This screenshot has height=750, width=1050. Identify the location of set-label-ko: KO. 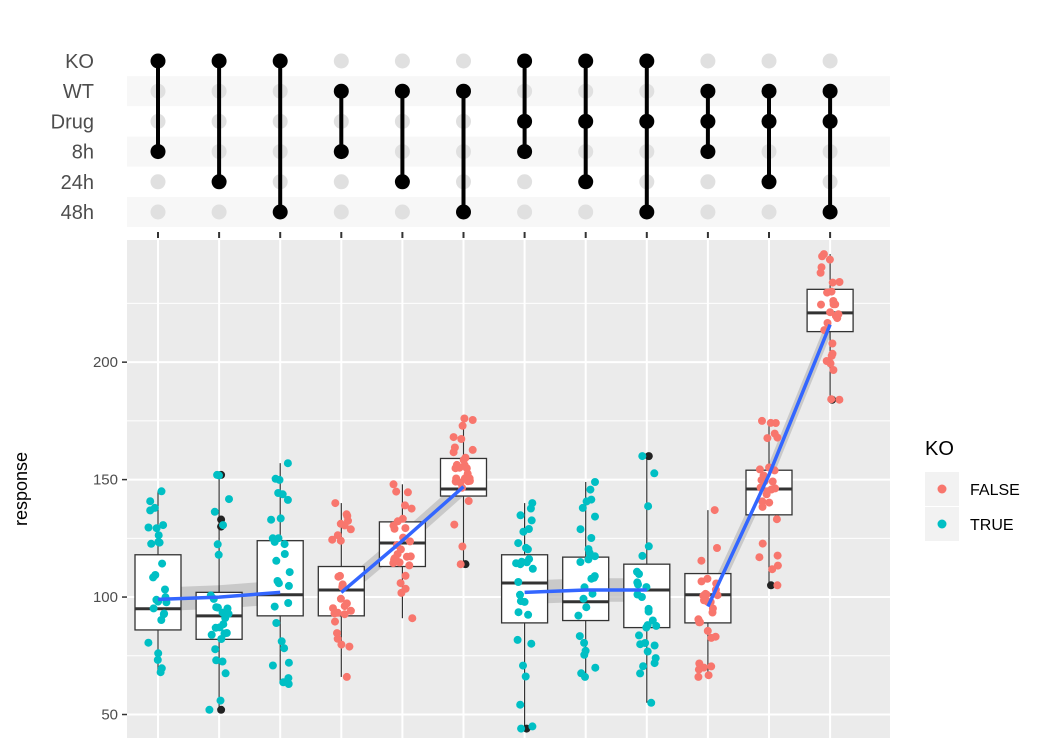
(79, 62).